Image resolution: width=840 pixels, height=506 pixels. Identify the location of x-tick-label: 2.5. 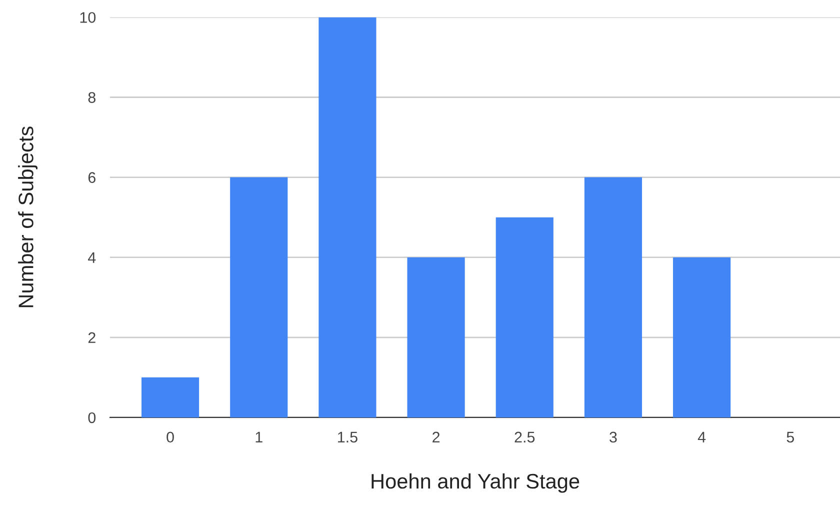
(524, 437).